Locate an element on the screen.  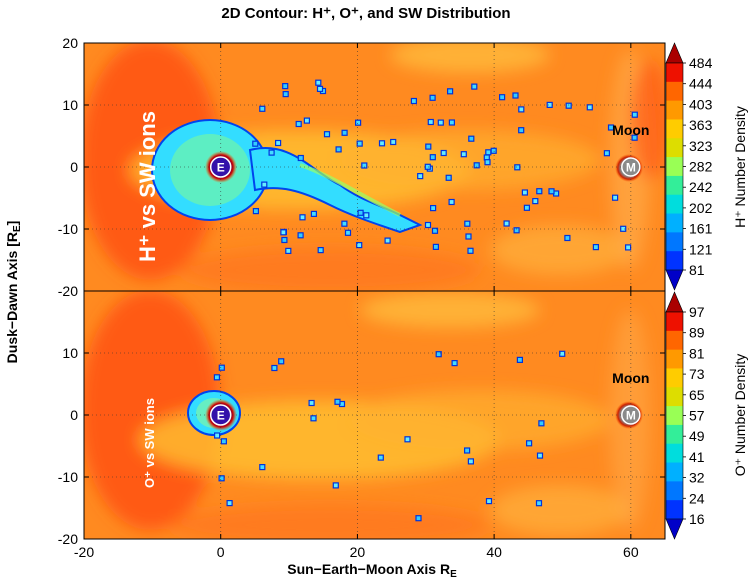
colorbar-tick-label: 97 is located at coordinates (697, 312).